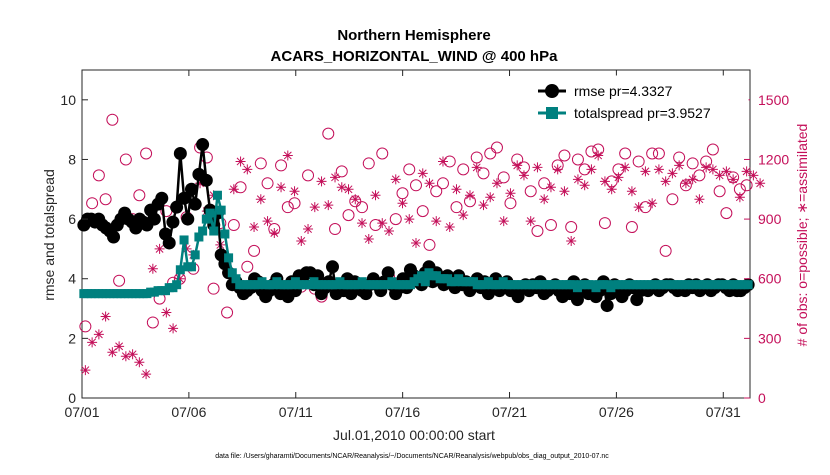 The width and height of the screenshot is (830, 475). What do you see at coordinates (642, 113) in the screenshot?
I see `legend-totalspread-label: totalspread pr=3.9527` at bounding box center [642, 113].